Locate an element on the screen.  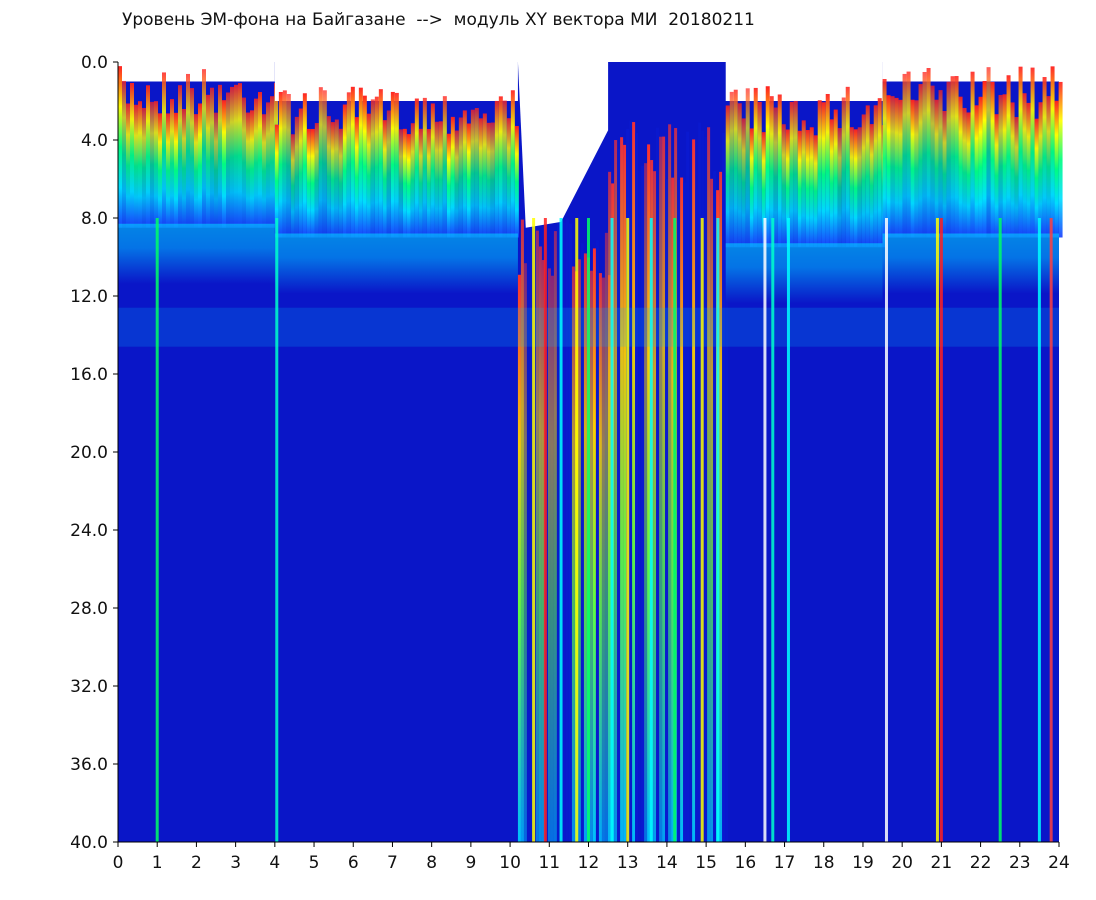
heatmap-region-1-halo is located at coordinates (396, 263).